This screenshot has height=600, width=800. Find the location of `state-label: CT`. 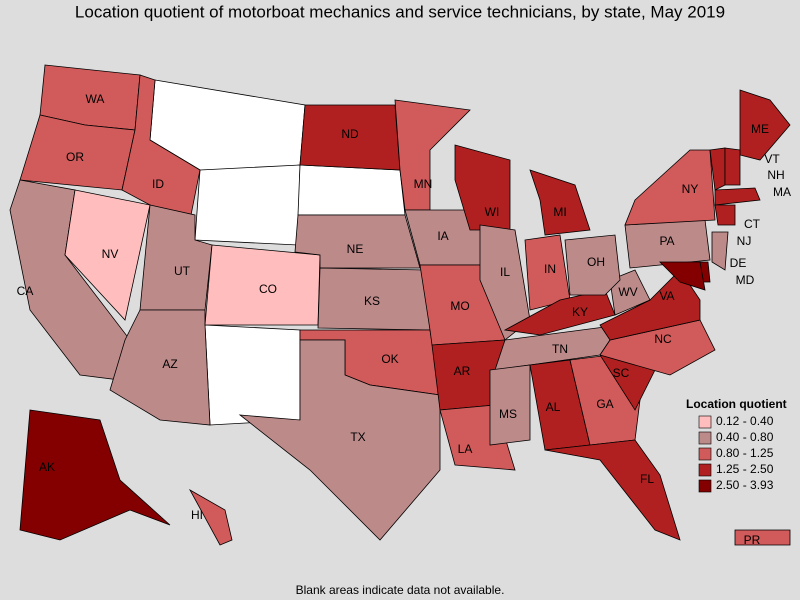

state-label: CT is located at coordinates (752, 224).